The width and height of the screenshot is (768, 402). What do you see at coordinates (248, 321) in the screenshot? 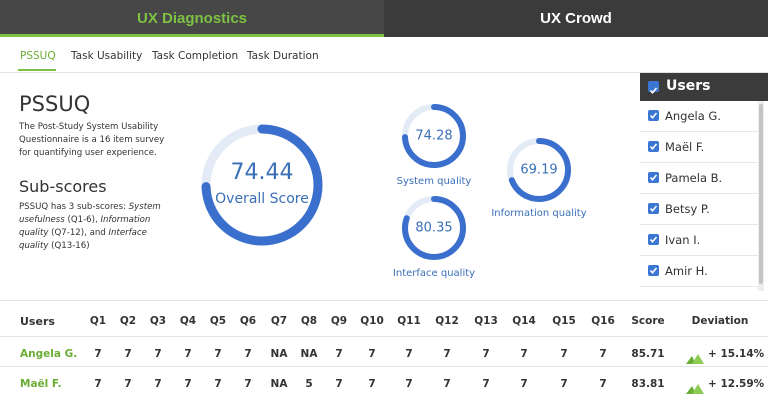
I see `table-header: Q6` at bounding box center [248, 321].